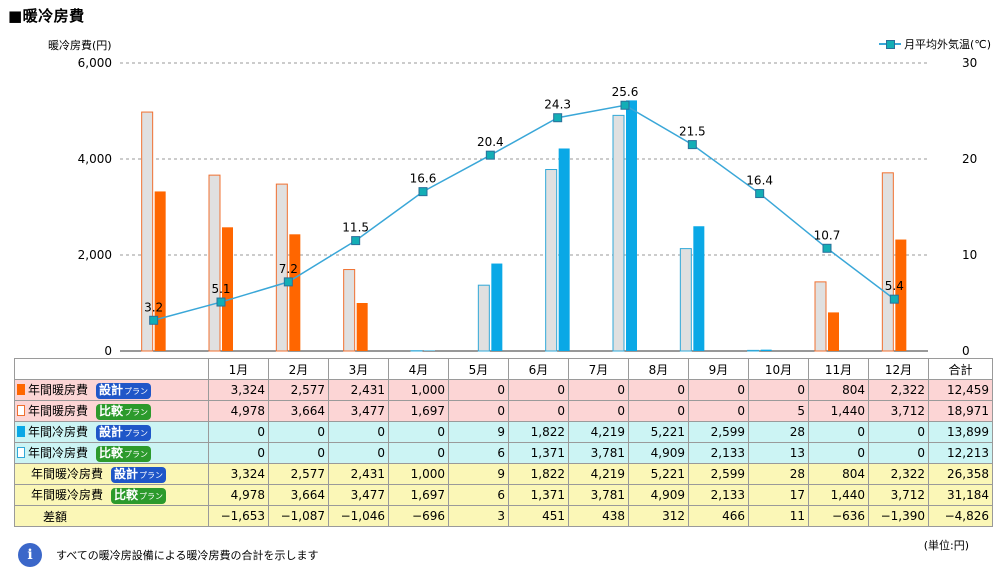 This screenshot has width=999, height=567. What do you see at coordinates (30, 555) in the screenshot?
I see `info-icon: i` at bounding box center [30, 555].